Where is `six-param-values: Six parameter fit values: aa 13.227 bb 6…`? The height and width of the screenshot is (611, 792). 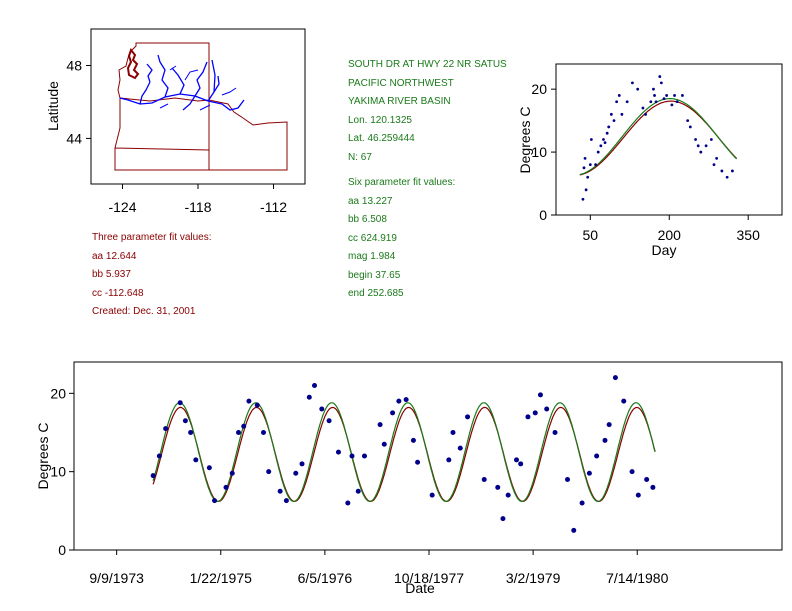
six-param-values: Six parameter fit values: aa 13.227 bb 6… is located at coordinates (401, 239).